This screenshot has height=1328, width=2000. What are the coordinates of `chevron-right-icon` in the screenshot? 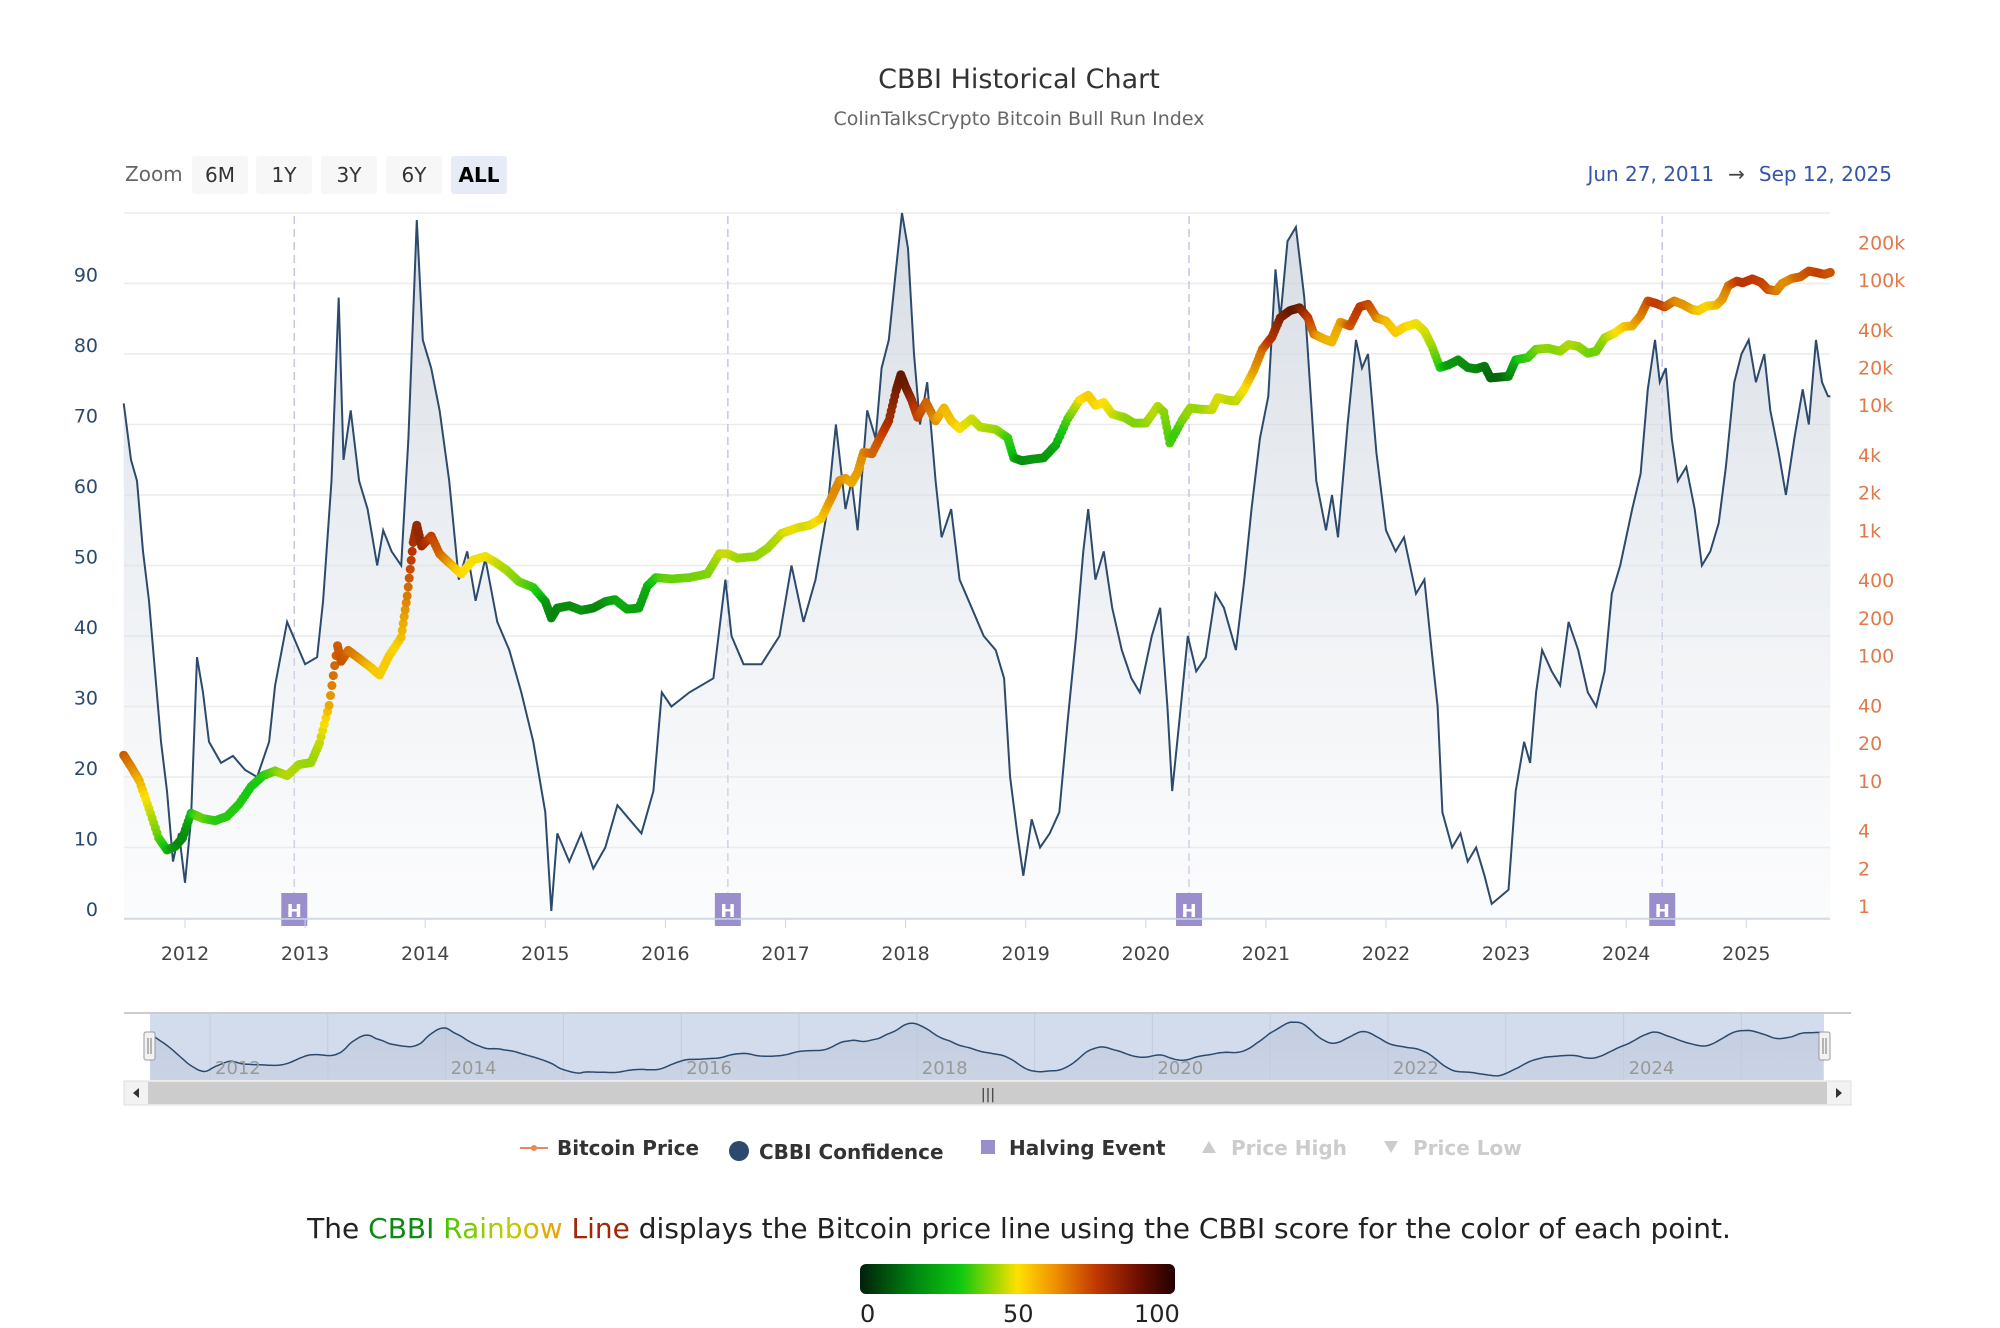 It's located at (1839, 1093).